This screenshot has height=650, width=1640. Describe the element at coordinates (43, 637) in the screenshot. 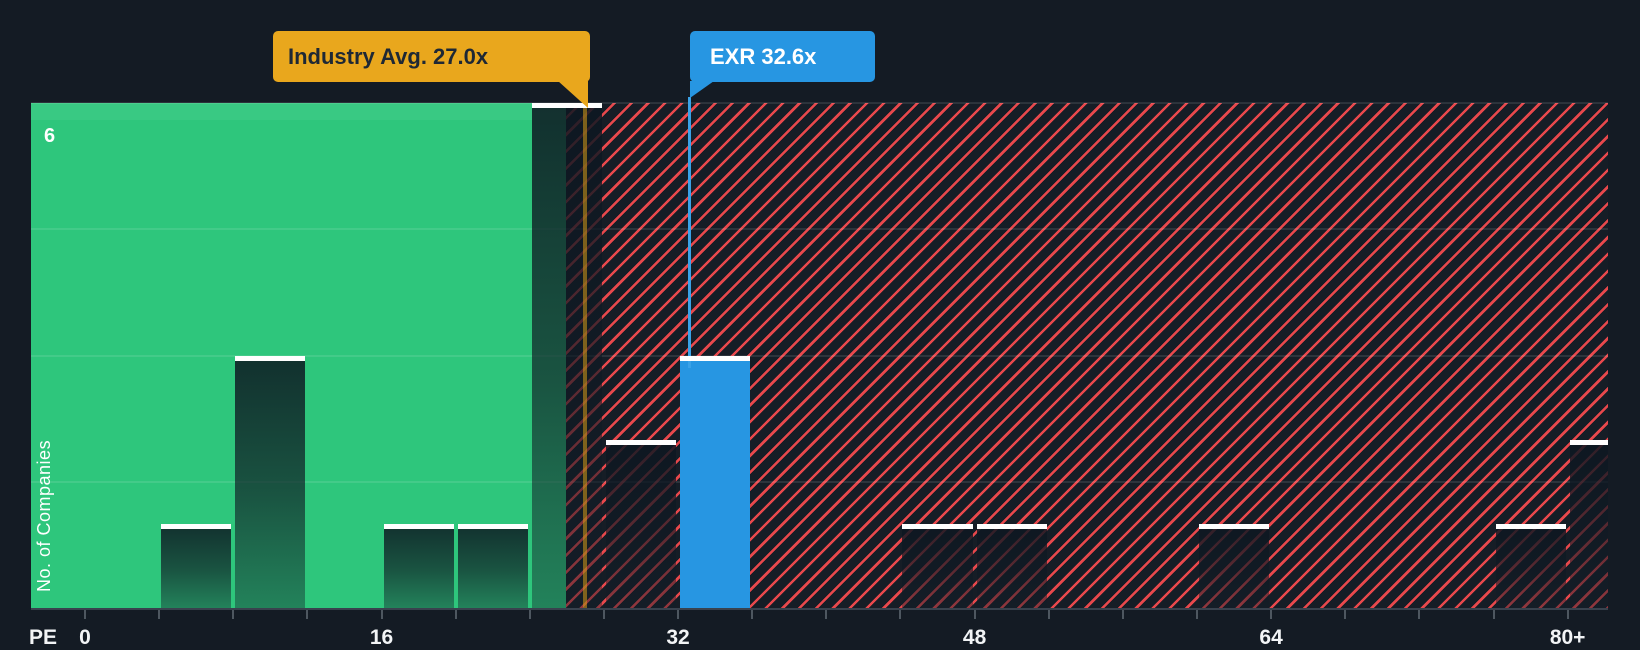

I see `x-axis-title: PE` at that location.